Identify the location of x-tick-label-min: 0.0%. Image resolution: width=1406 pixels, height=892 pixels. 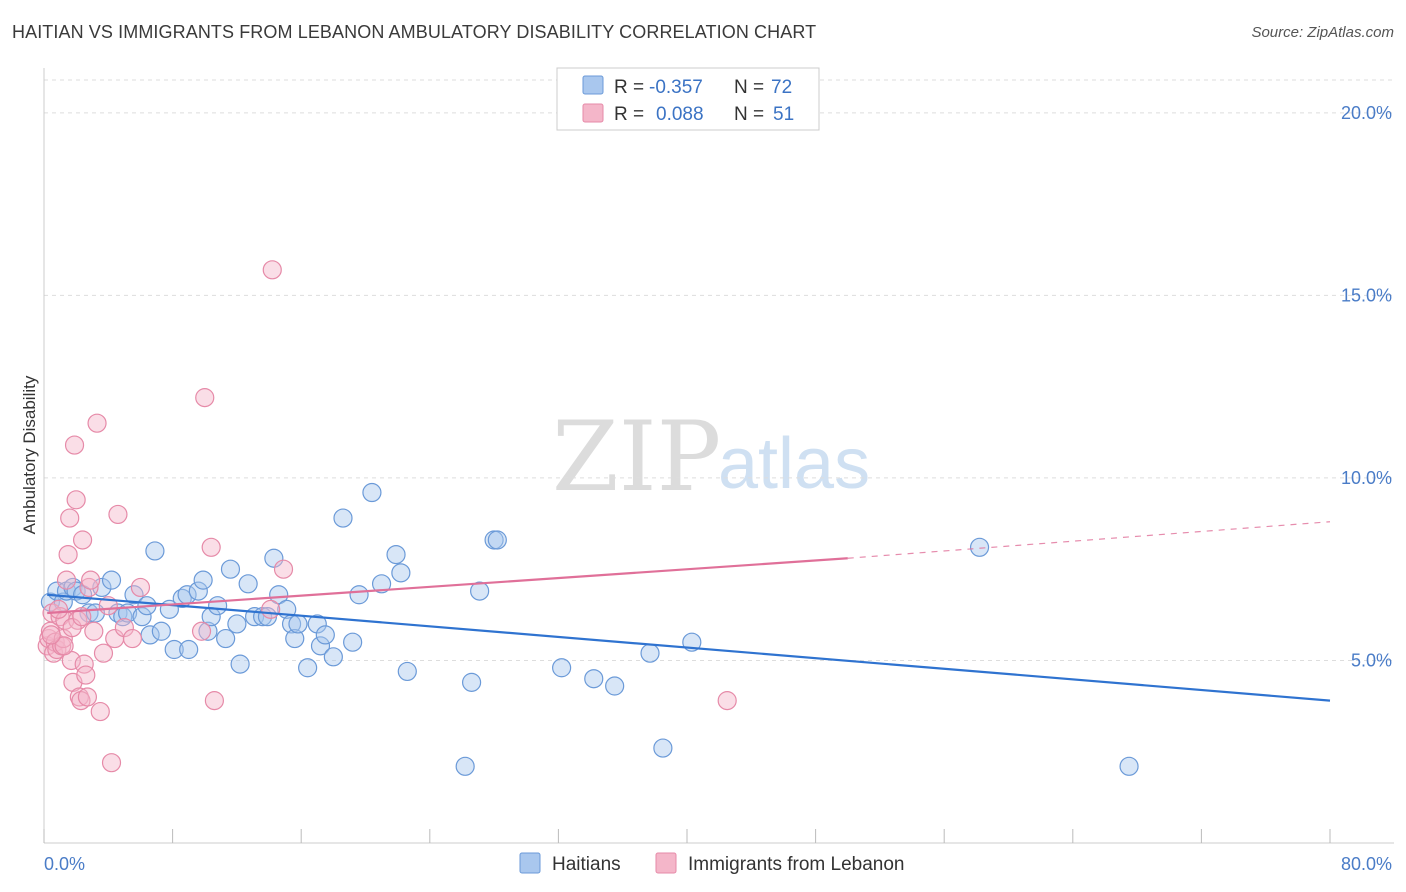
(64, 864).